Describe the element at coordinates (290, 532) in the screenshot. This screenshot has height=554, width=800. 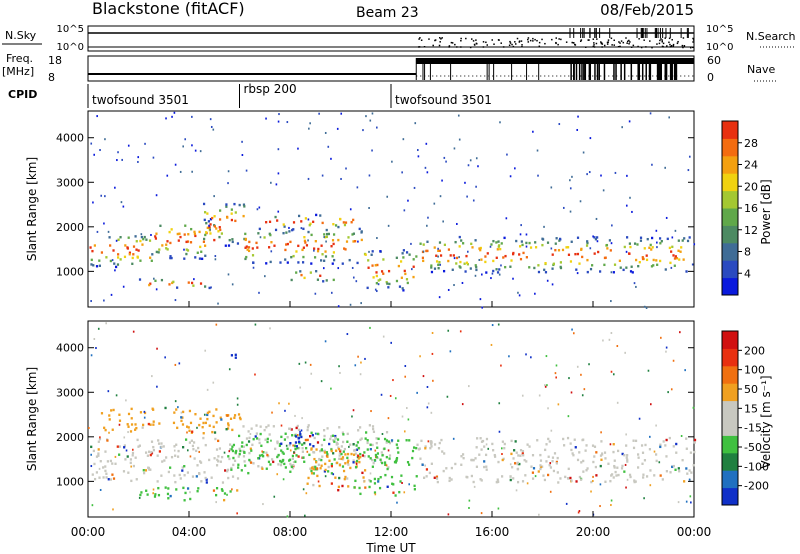
I see `x-tick-label: 08:00` at that location.